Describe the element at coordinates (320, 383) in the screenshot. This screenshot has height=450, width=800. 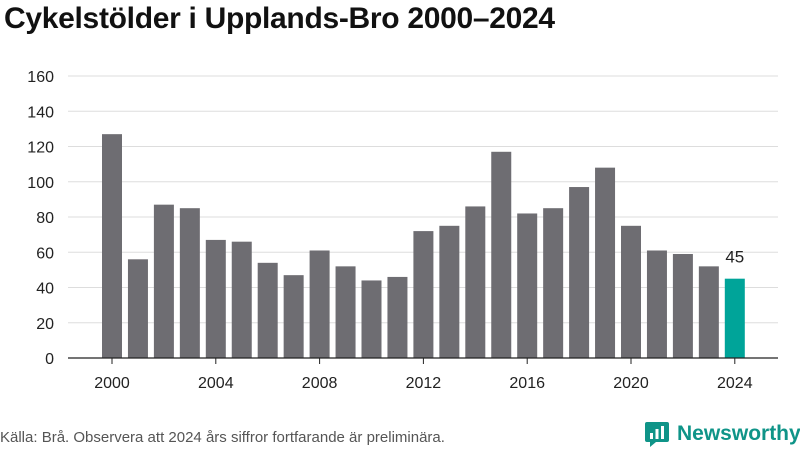
I see `x-tick-label: 2008` at that location.